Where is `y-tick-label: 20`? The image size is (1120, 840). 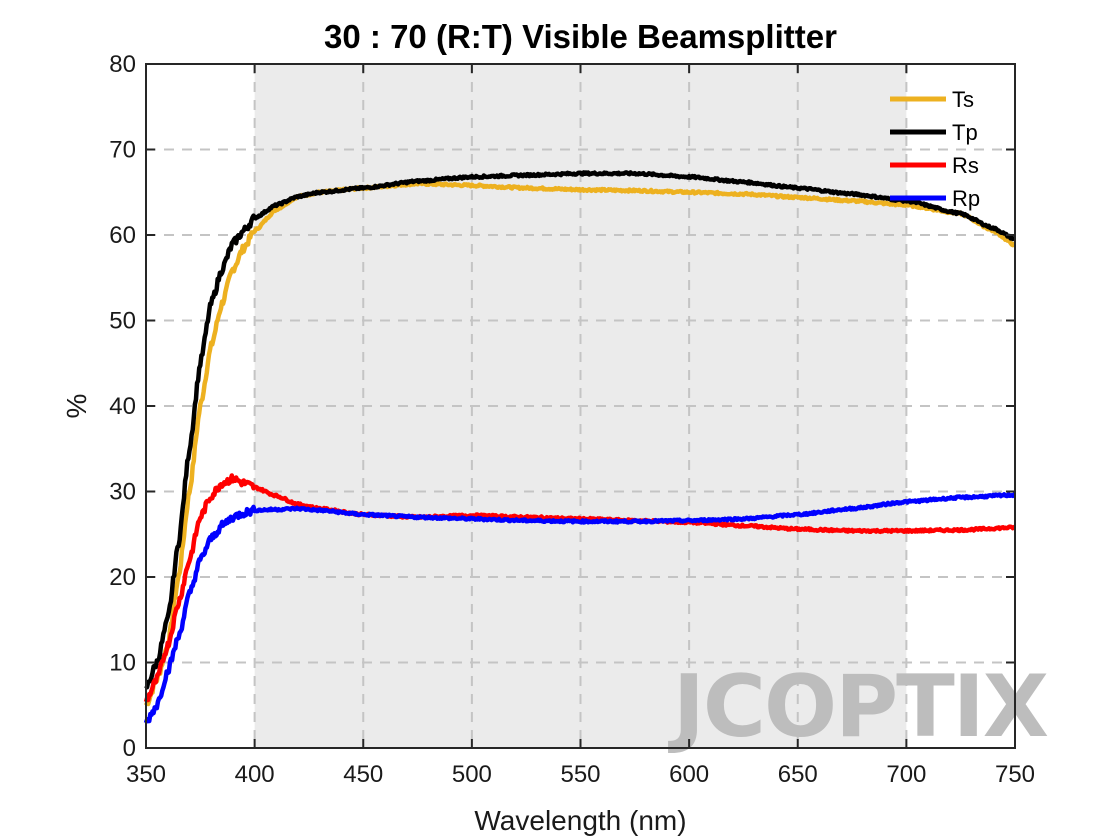 y-tick-label: 20 is located at coordinates (122, 577).